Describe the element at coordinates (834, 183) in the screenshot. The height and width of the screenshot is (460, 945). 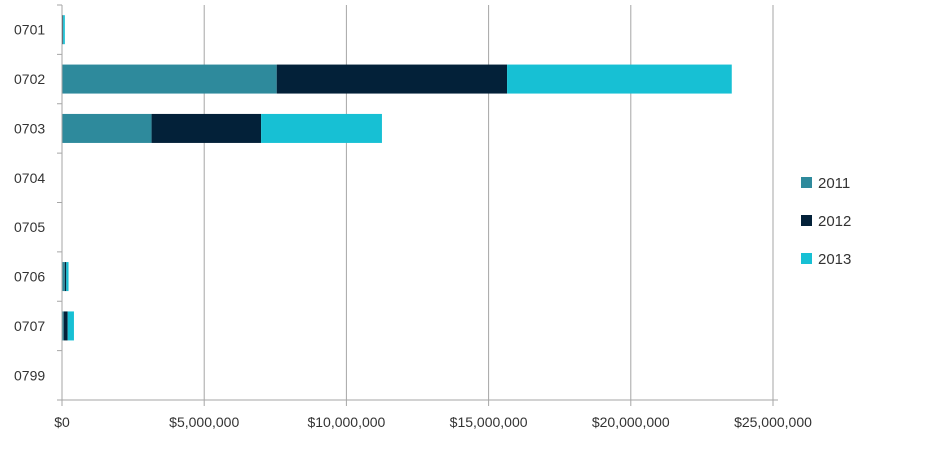
I see `legend-label-2011: 2011` at that location.